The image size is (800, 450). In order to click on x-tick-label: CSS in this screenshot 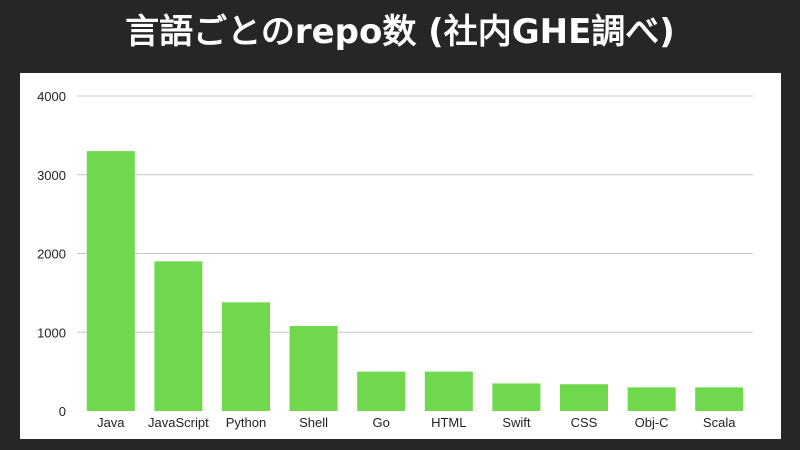, I will do `click(584, 422)`.